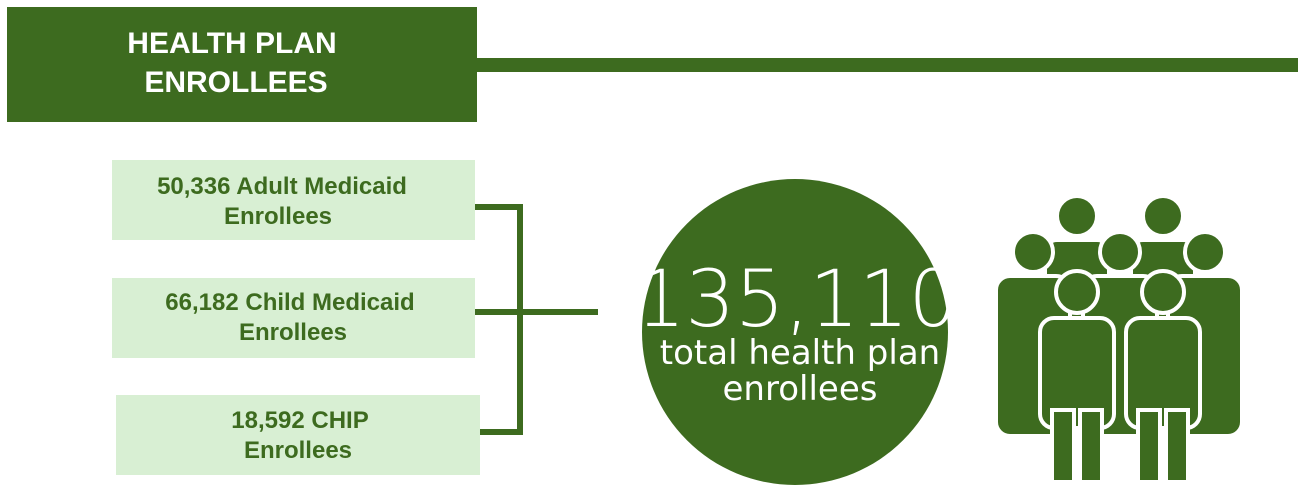 The height and width of the screenshot is (487, 1298). Describe the element at coordinates (299, 420) in the screenshot. I see `group-label: 18,592 CHIP` at that location.